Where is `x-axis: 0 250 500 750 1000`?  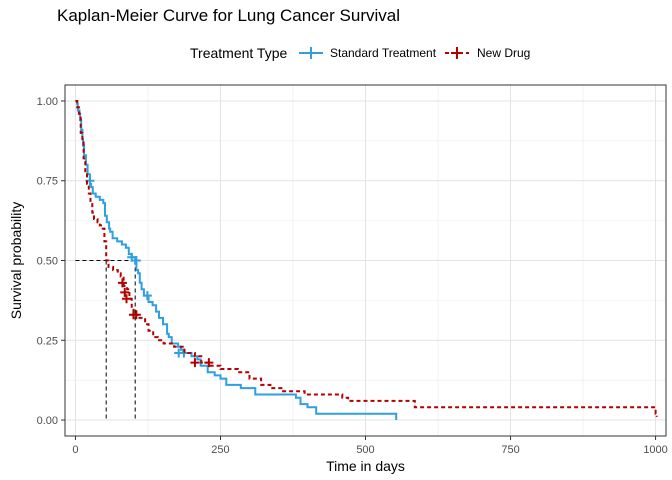
x-axis: 0 250 500 750 1000 is located at coordinates (370, 446).